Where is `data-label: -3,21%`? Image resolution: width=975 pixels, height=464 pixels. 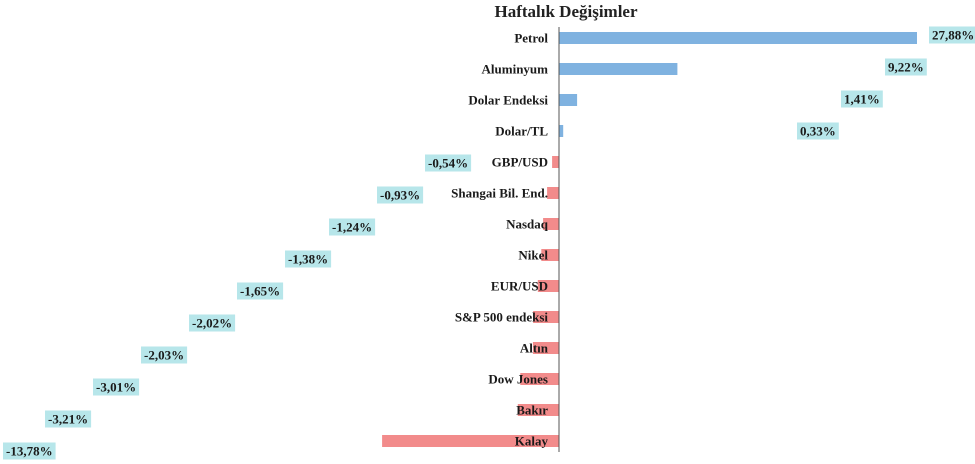 data-label: -3,21% is located at coordinates (68, 419).